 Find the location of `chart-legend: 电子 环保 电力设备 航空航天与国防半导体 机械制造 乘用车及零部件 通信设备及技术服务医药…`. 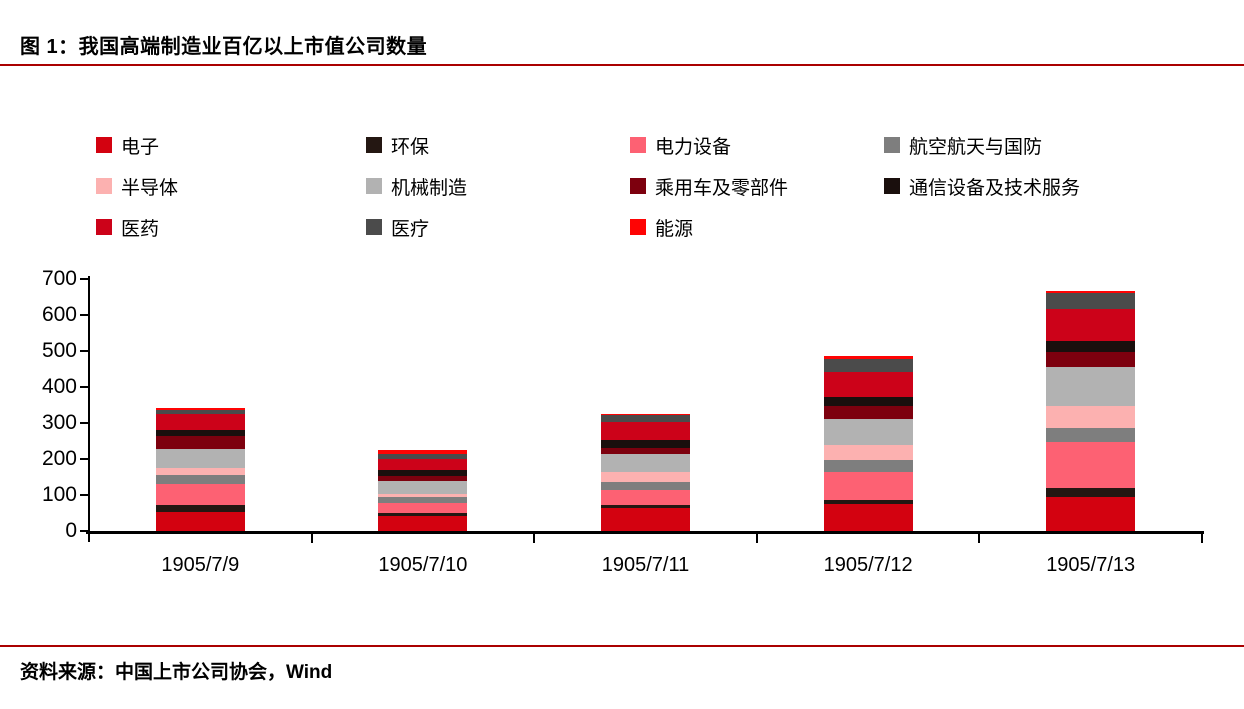

chart-legend: 电子 环保 电力设备 航空航天与国防半导体 机械制造 乘用车及零部件 通信设备及技术服务医药… is located at coordinates (666, 186).